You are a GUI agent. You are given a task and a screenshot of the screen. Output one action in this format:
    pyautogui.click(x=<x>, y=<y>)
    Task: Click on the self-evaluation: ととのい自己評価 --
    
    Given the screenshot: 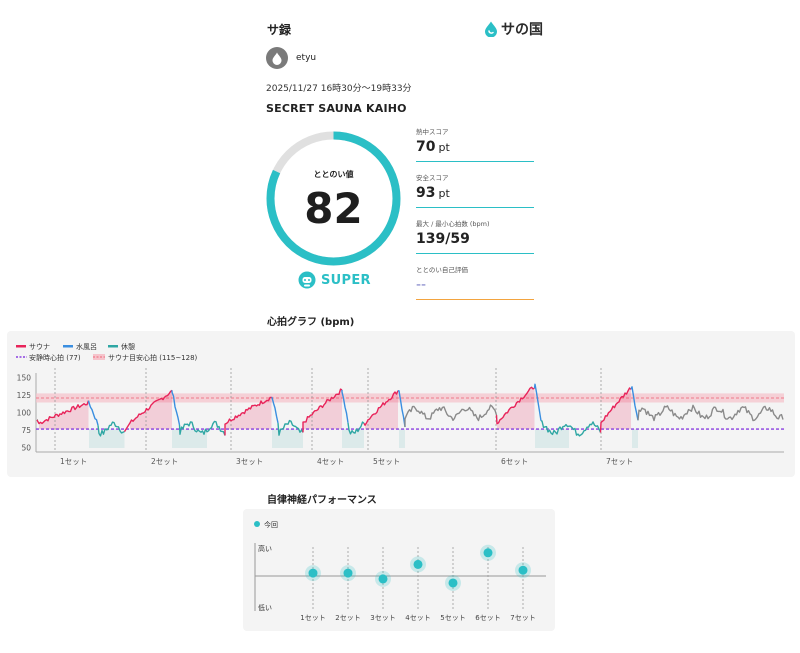 What is the action you would take?
    pyautogui.click(x=475, y=282)
    